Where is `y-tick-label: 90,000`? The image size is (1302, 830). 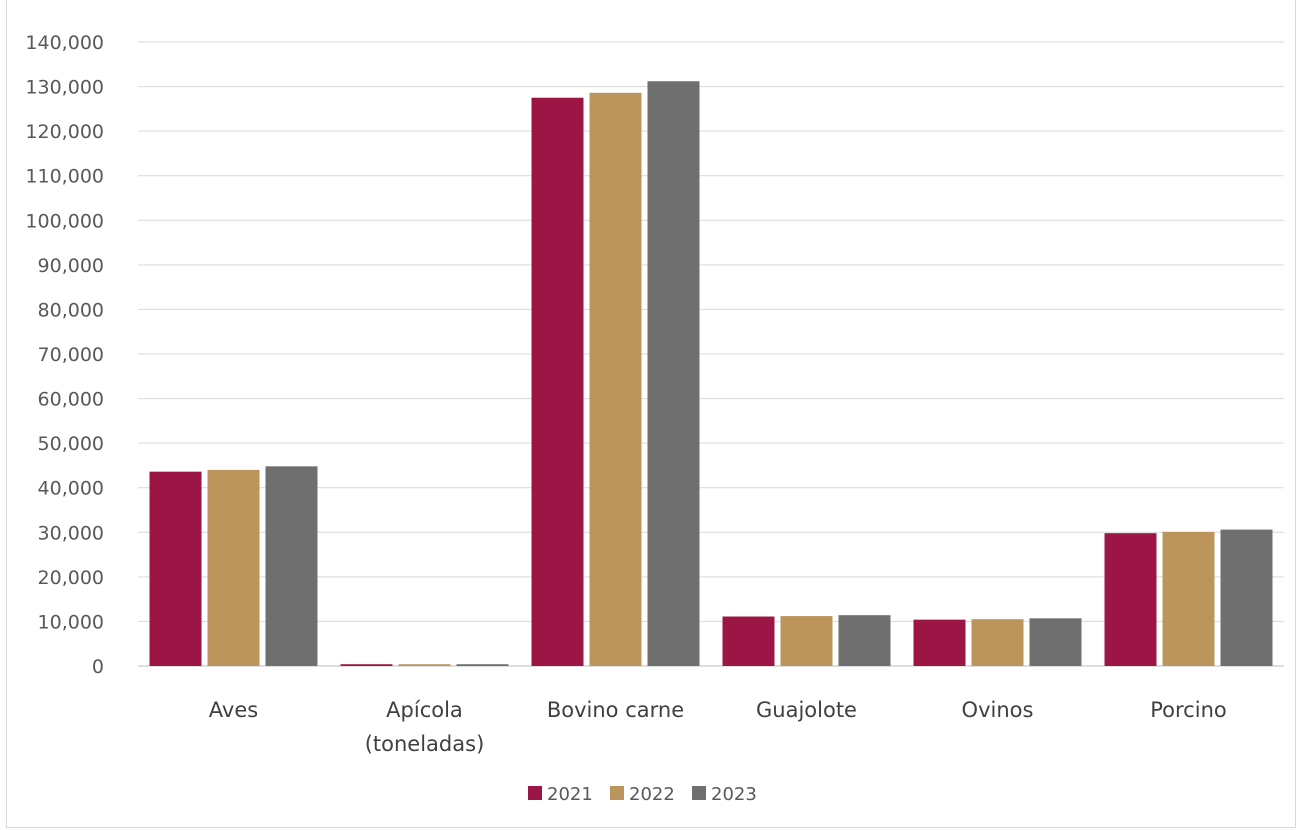
y-tick-label: 90,000 is located at coordinates (71, 266).